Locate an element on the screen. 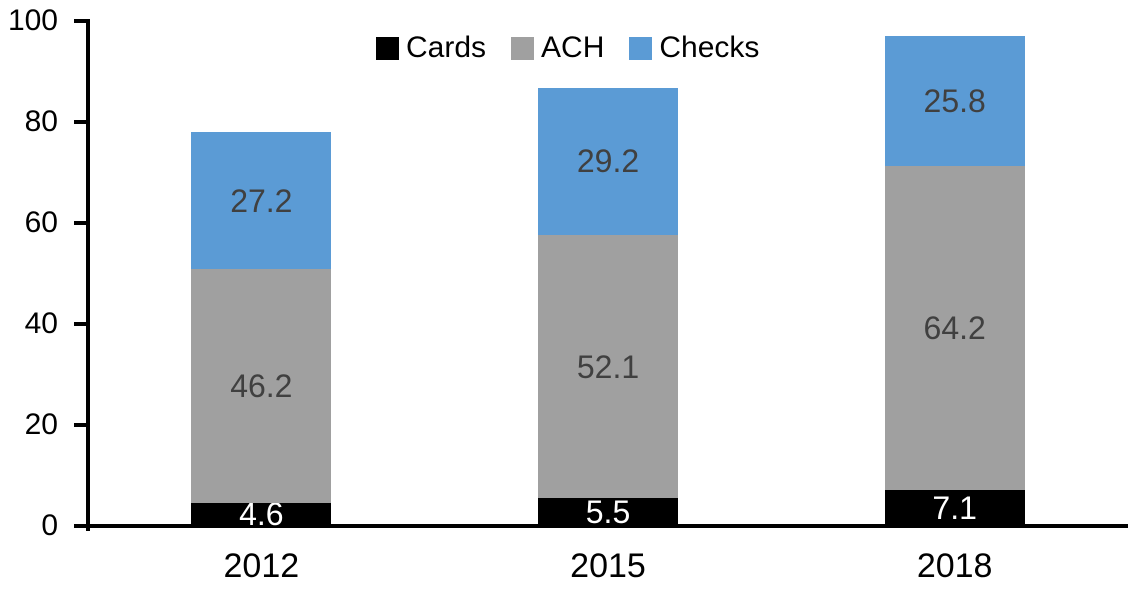 The image size is (1134, 599). x-axis-category-label: 2015 is located at coordinates (608, 566).